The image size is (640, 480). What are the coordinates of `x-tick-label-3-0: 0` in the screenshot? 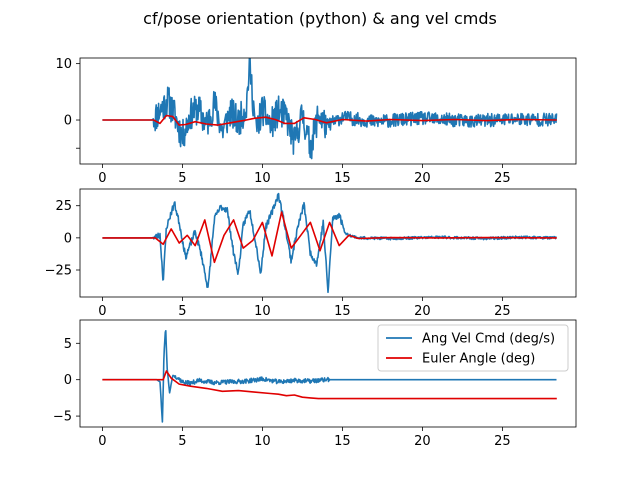 It's located at (102, 441).